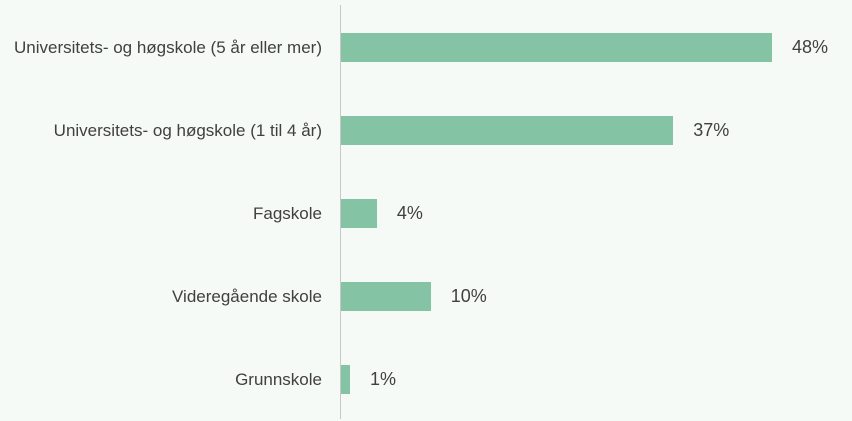 The height and width of the screenshot is (421, 852). Describe the element at coordinates (287, 213) in the screenshot. I see `category-label: Fagskole` at that location.